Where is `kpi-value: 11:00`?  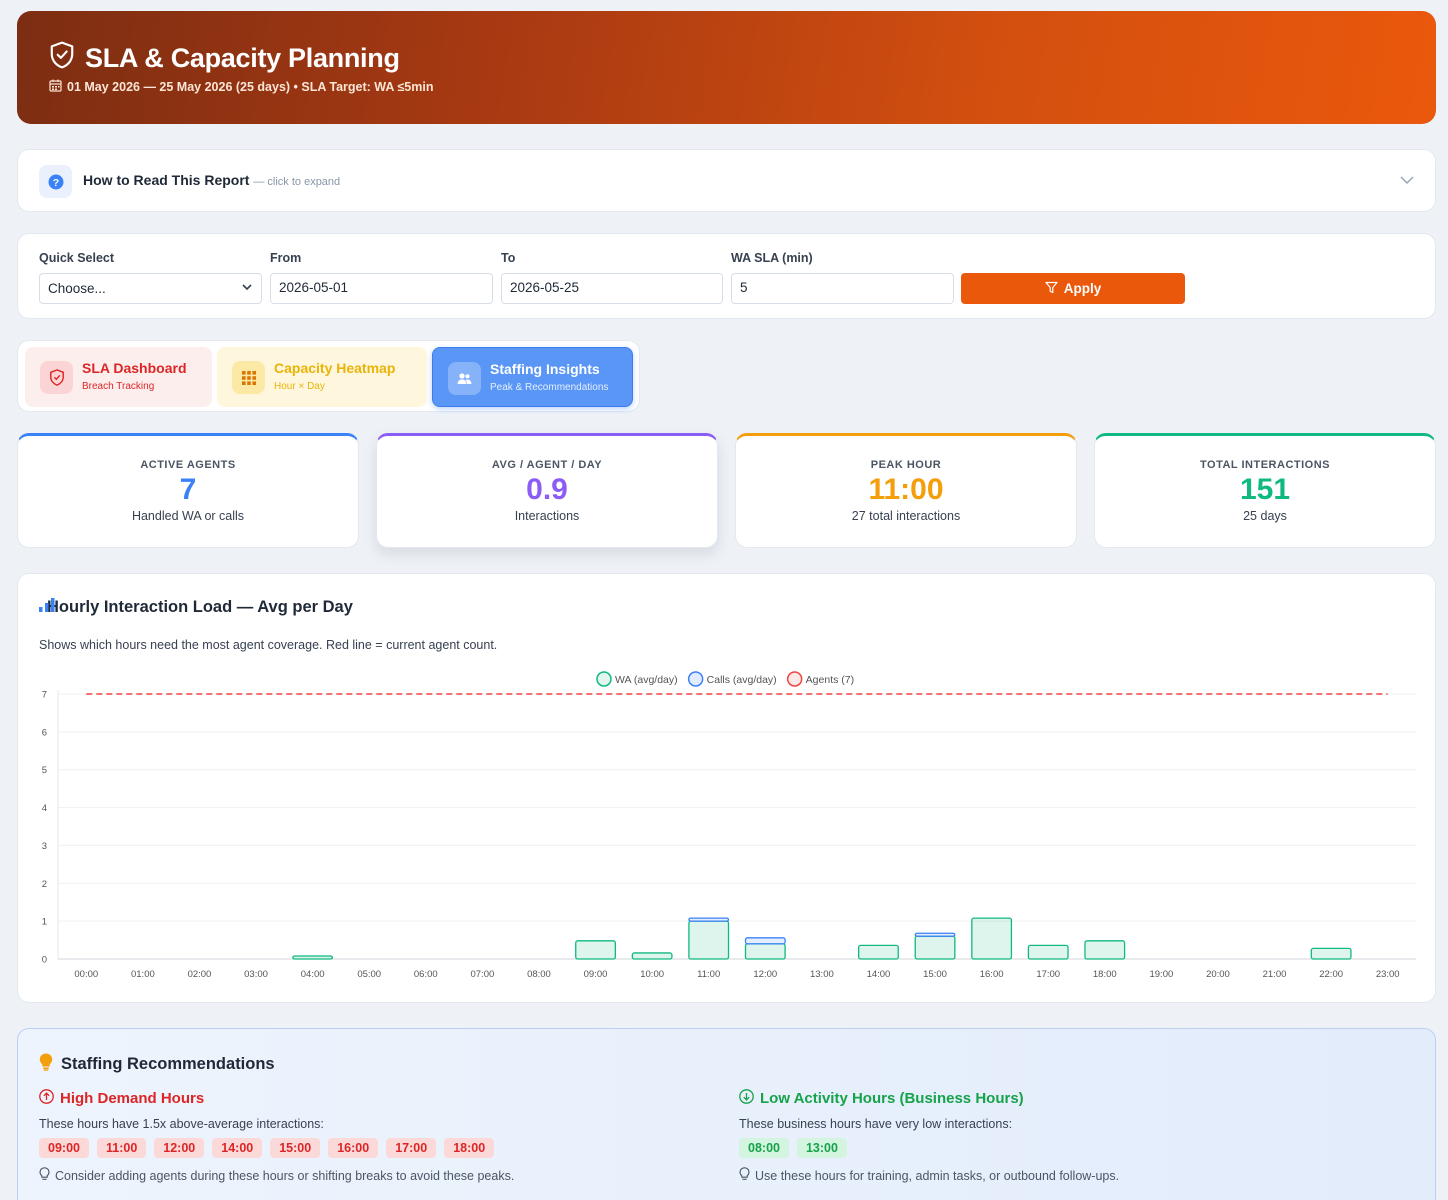 kpi-value: 11:00 is located at coordinates (906, 489).